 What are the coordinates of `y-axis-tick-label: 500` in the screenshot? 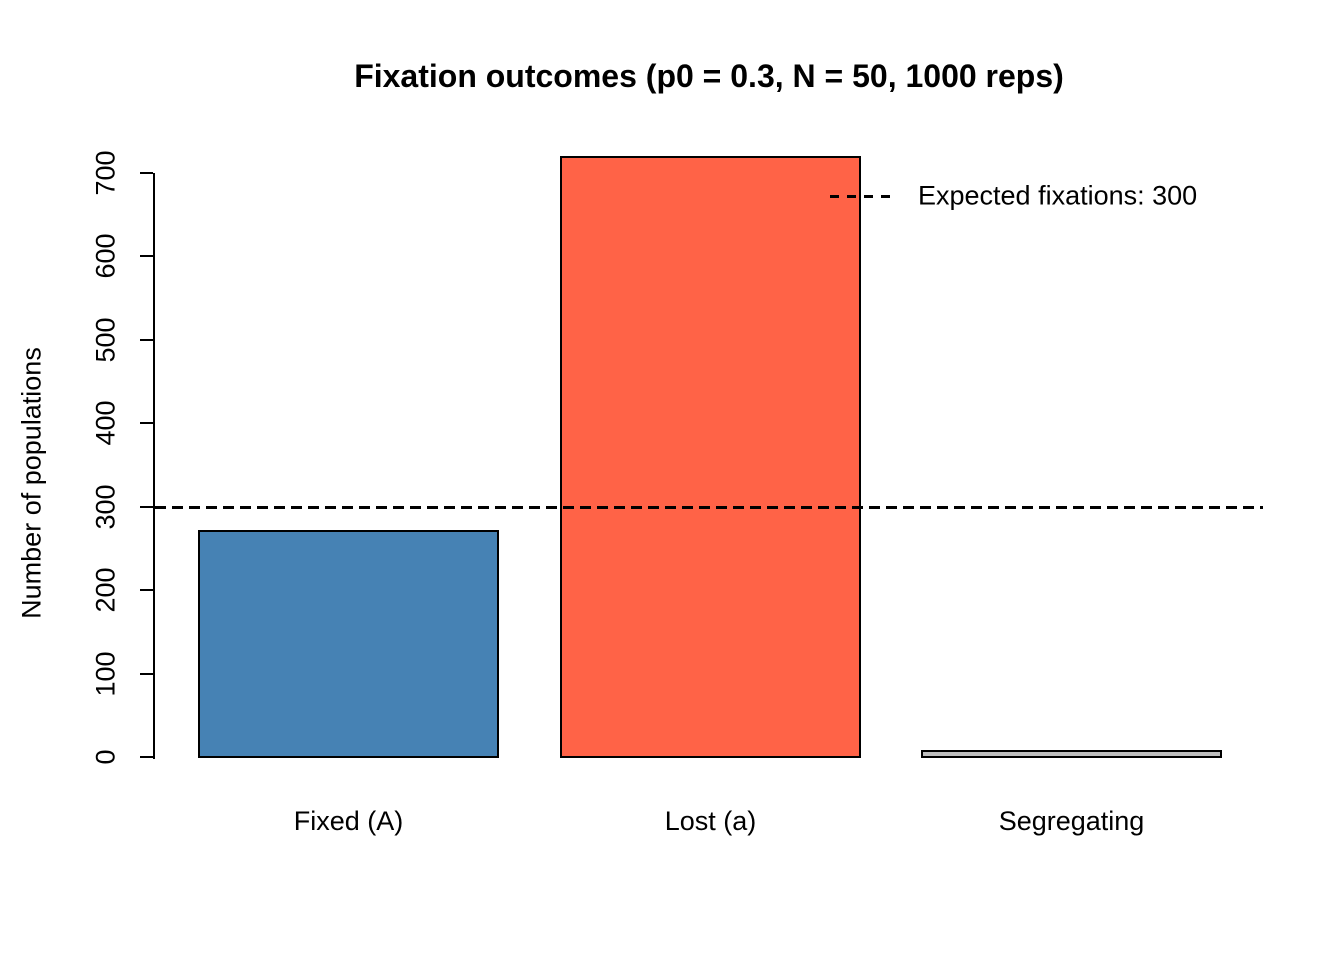 It's located at (105, 339).